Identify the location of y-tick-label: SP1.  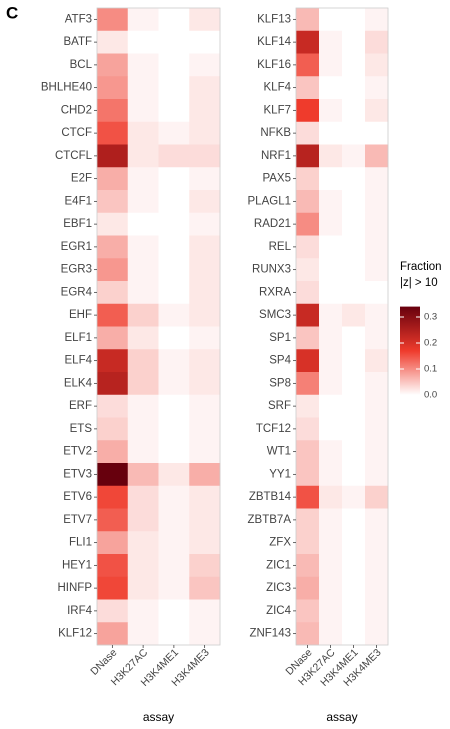
(280, 338).